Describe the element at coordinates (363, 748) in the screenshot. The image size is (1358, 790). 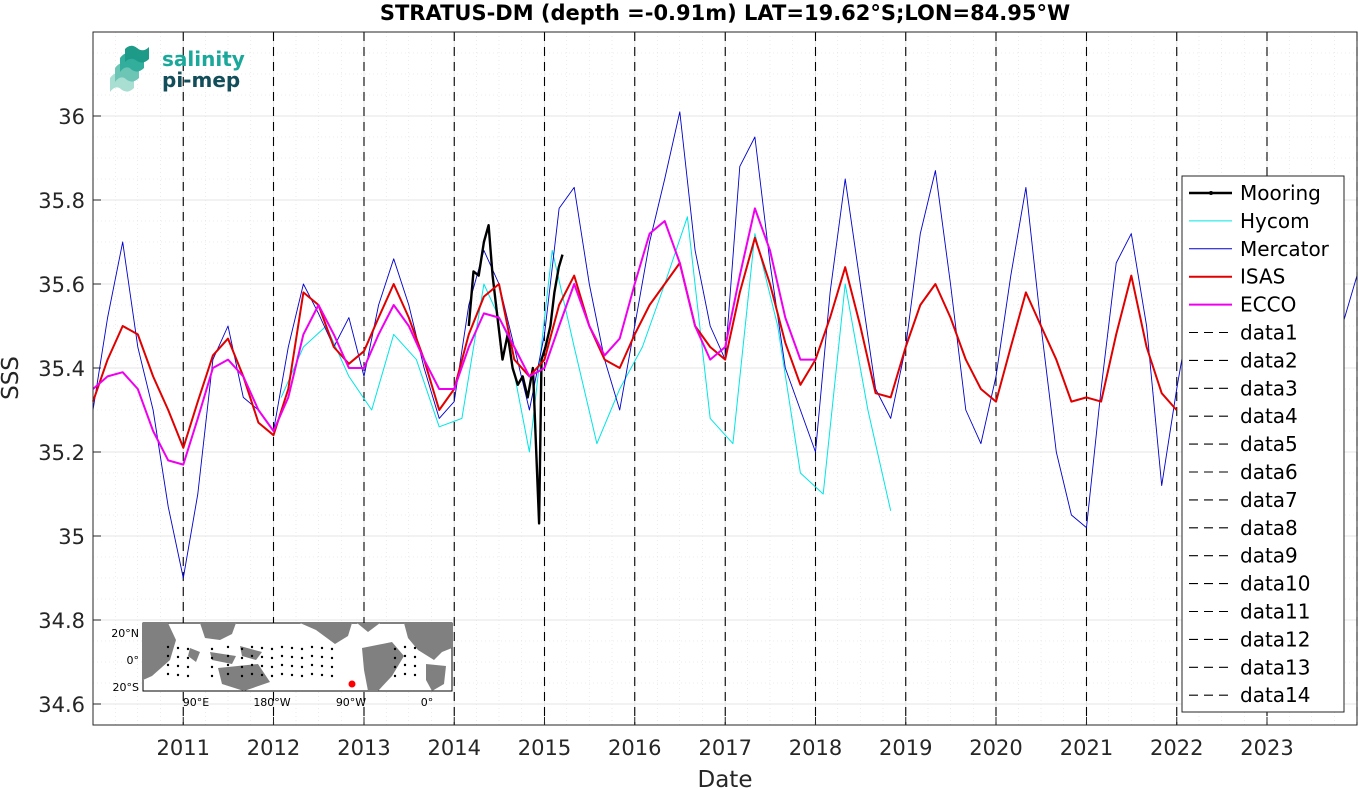
I see `x-tick-label: 2013` at that location.